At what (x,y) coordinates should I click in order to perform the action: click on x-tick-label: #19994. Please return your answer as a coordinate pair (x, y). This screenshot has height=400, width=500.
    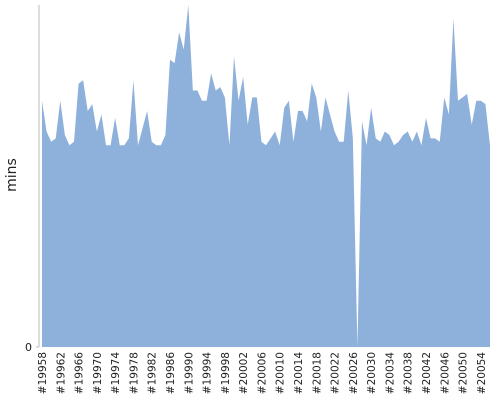
    Looking at the image, I should click on (208, 373).